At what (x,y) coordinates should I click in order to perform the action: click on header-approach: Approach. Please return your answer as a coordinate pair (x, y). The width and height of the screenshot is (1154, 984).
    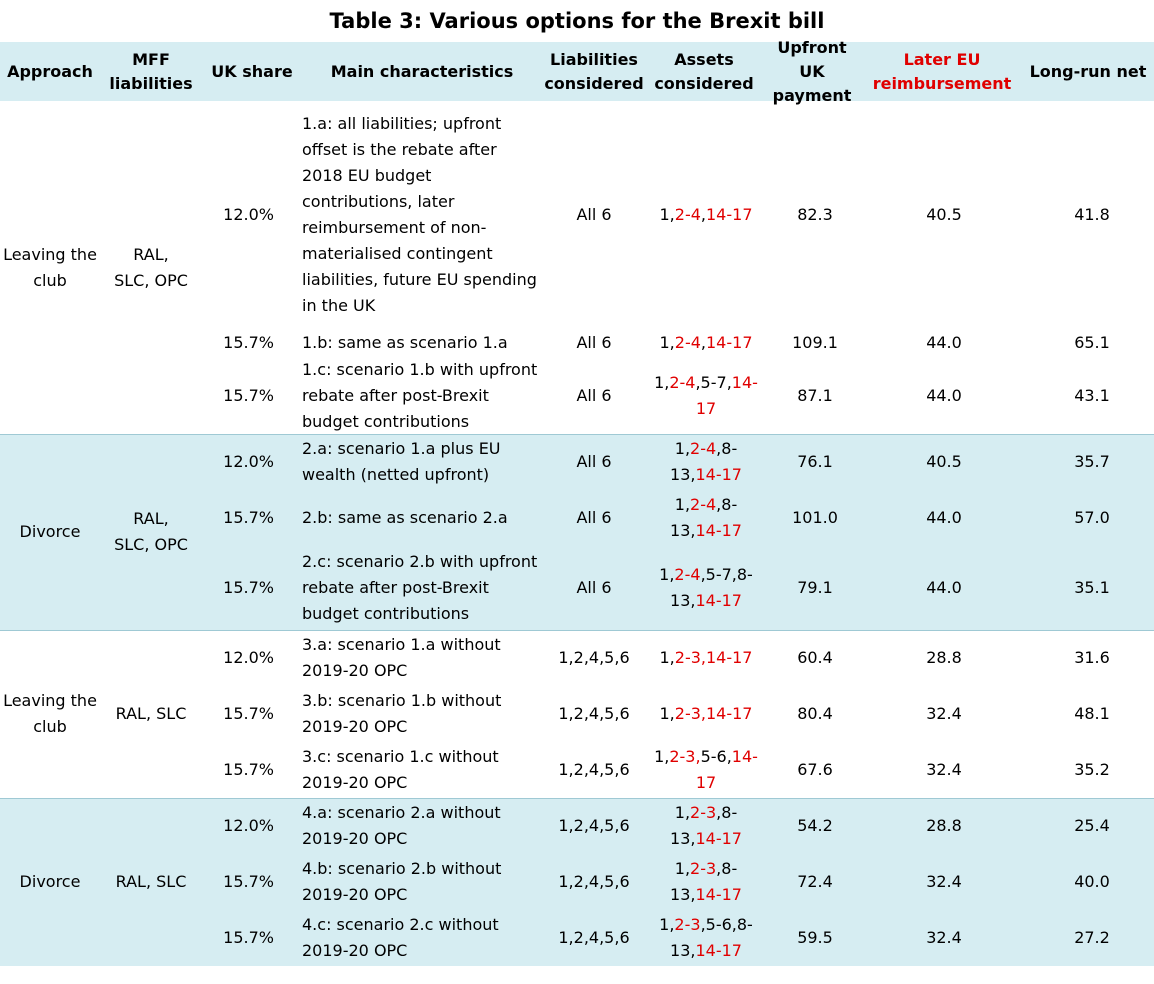
    Looking at the image, I should click on (50, 71).